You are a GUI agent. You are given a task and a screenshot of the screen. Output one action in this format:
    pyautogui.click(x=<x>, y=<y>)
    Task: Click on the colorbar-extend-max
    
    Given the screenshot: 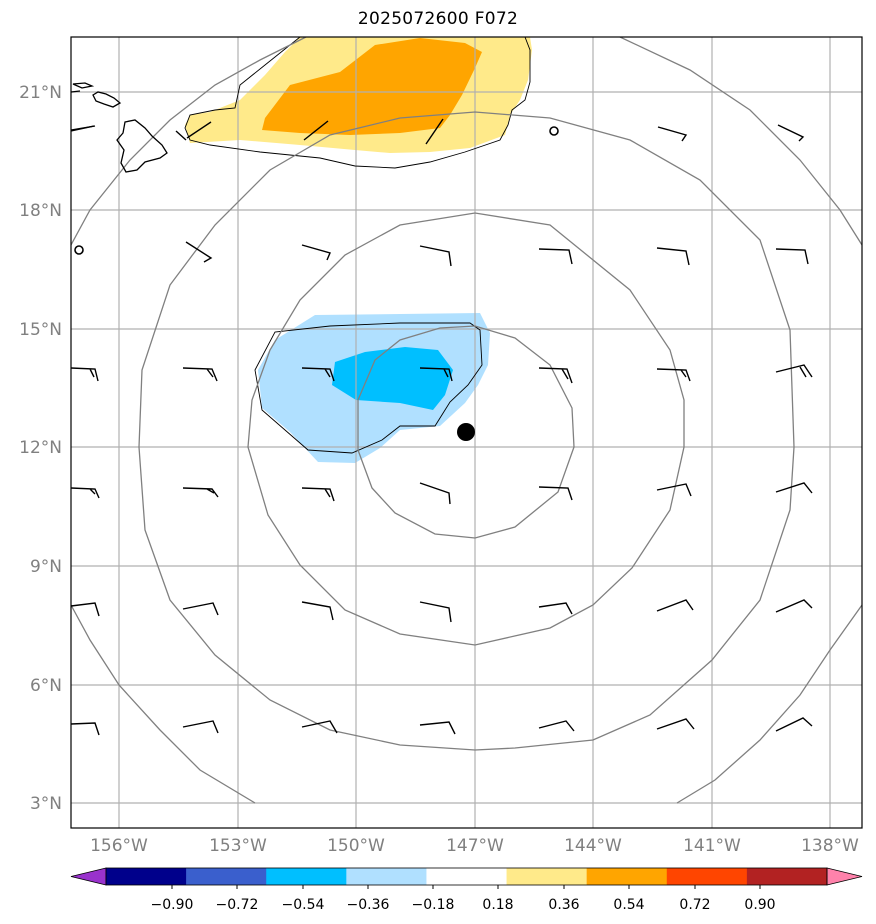 What is the action you would take?
    pyautogui.click(x=844, y=876)
    